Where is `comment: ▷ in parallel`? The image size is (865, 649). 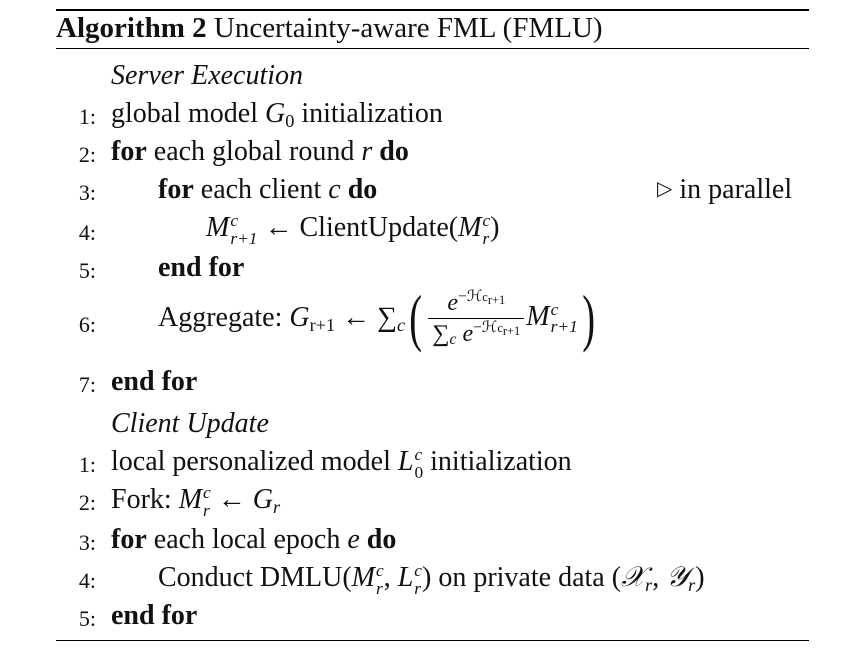
comment: ▷ in parallel is located at coordinates (725, 189).